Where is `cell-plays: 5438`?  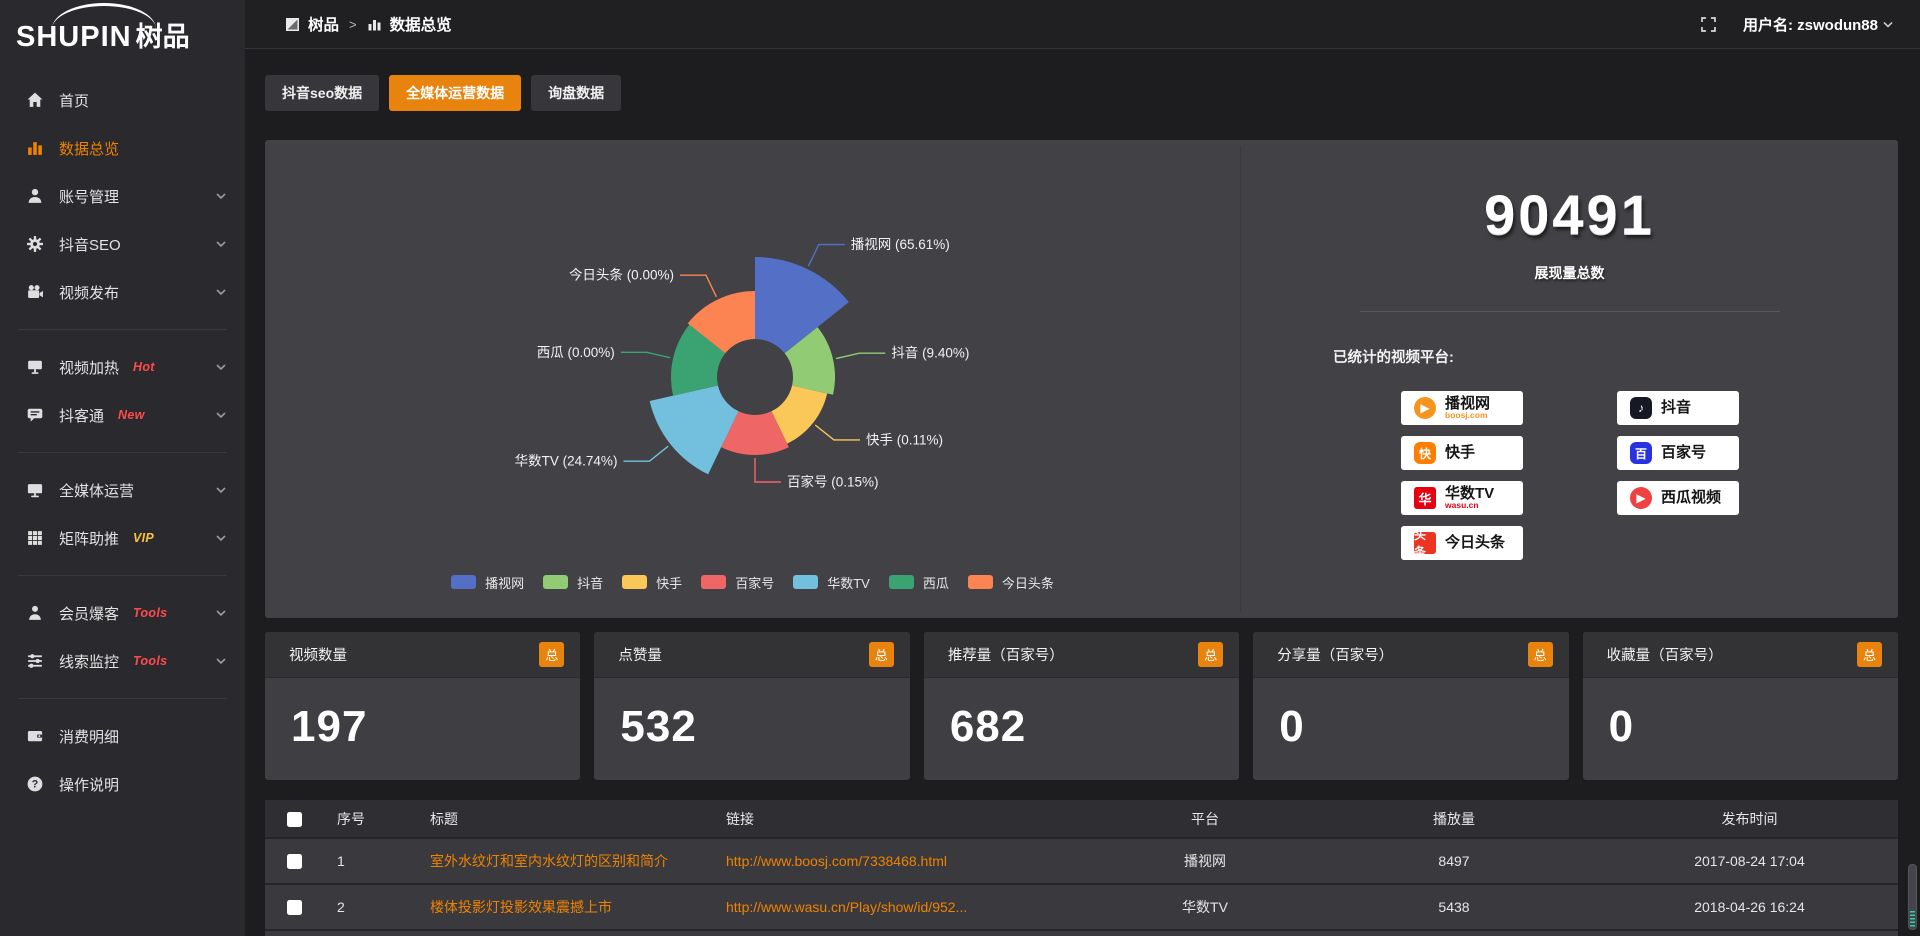 cell-plays: 5438 is located at coordinates (1454, 907).